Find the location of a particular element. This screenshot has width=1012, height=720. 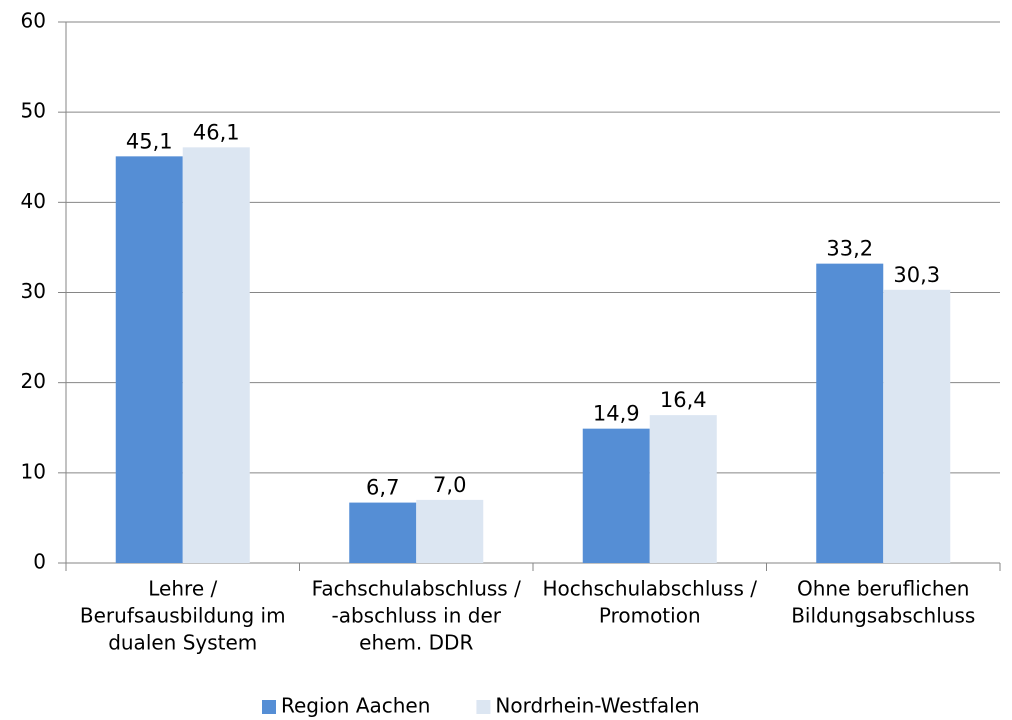

data-label: 46,1 is located at coordinates (216, 132).